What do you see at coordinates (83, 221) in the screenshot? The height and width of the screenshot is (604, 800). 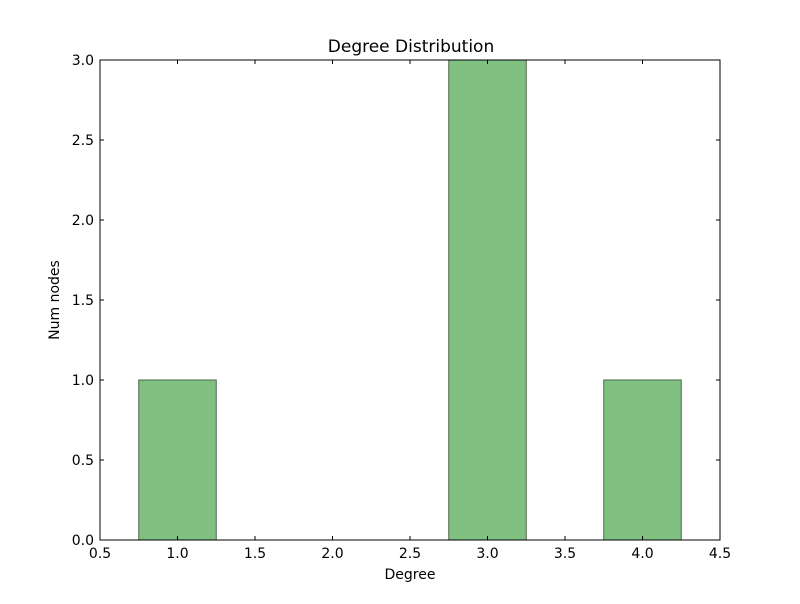 I see `y-tick-label: 2.0` at bounding box center [83, 221].